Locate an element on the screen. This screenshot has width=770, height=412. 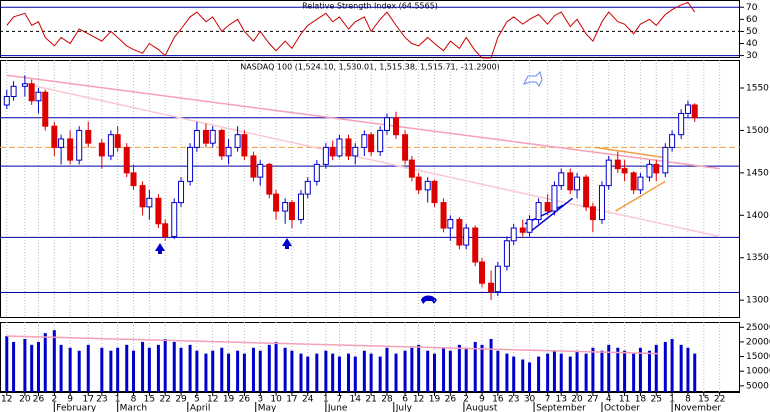
x-tick-label: 12 is located at coordinates (418, 400).